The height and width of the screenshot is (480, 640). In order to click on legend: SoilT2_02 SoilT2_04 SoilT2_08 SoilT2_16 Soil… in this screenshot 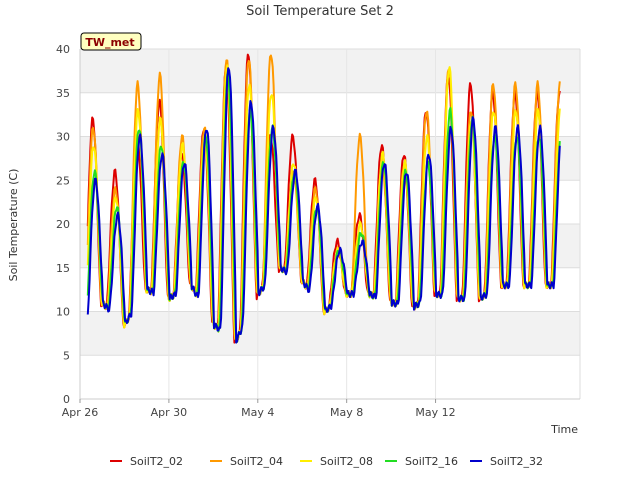, I will do `click(326, 461)`.